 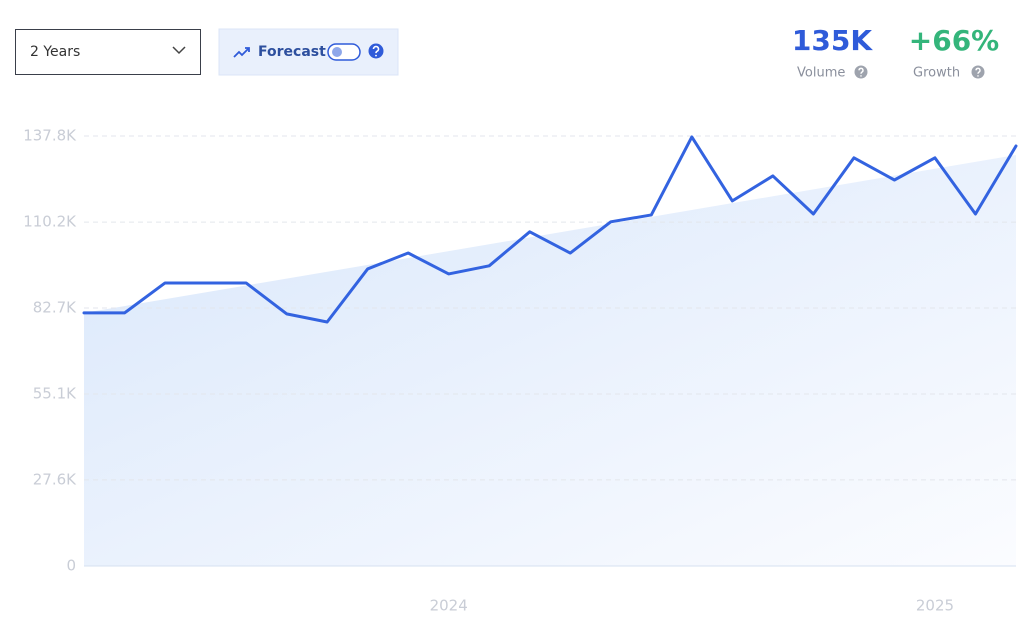 I want to click on forecast-button: Forecast, so click(x=308, y=52).